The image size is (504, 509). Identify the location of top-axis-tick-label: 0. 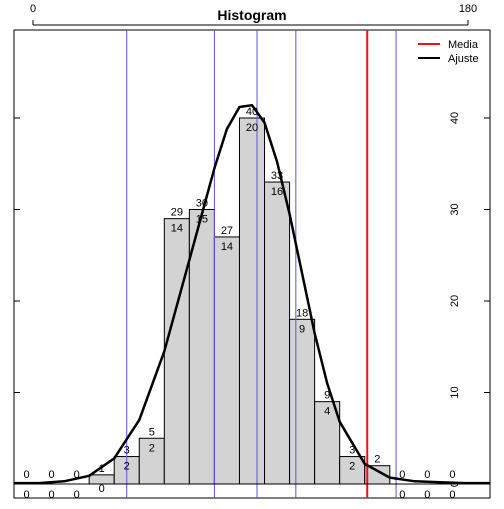
(33, 9).